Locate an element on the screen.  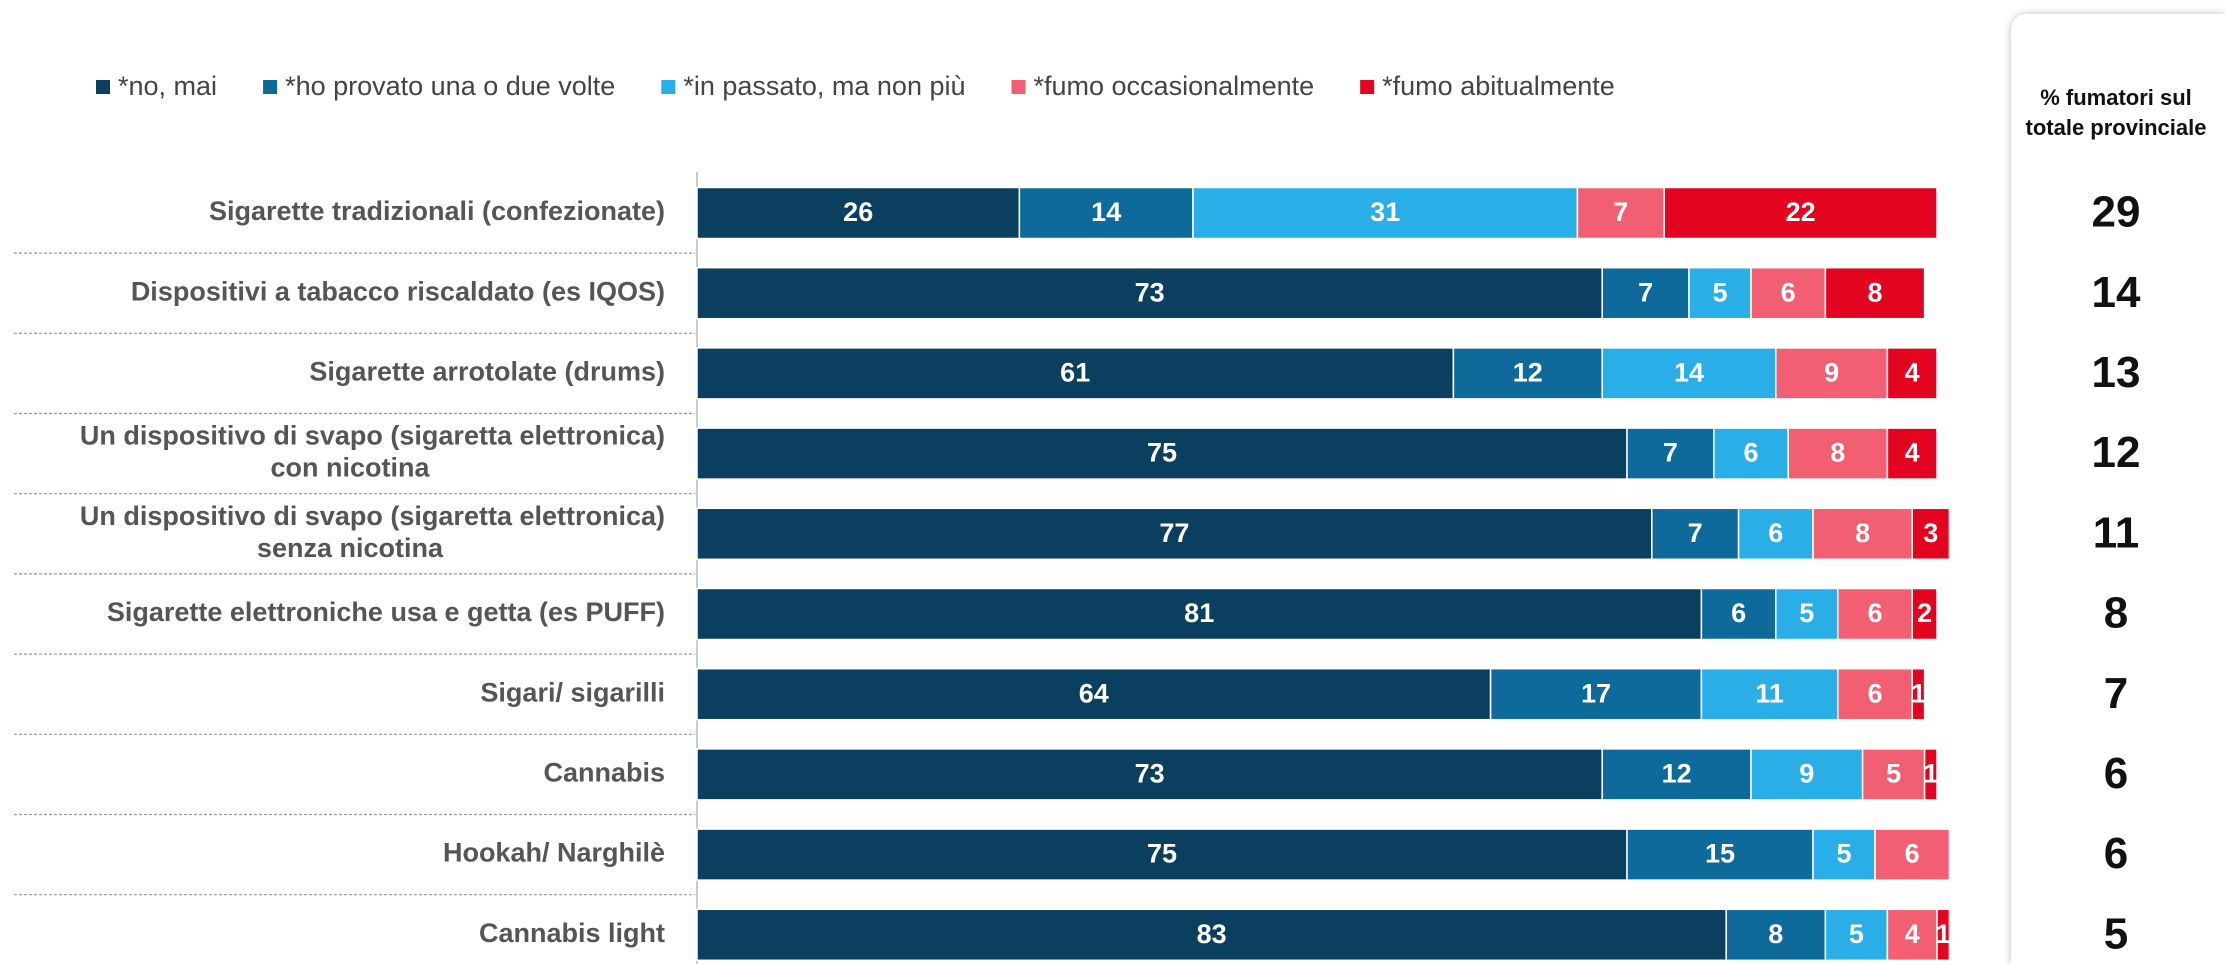
value-label: 12 is located at coordinates (1677, 774).